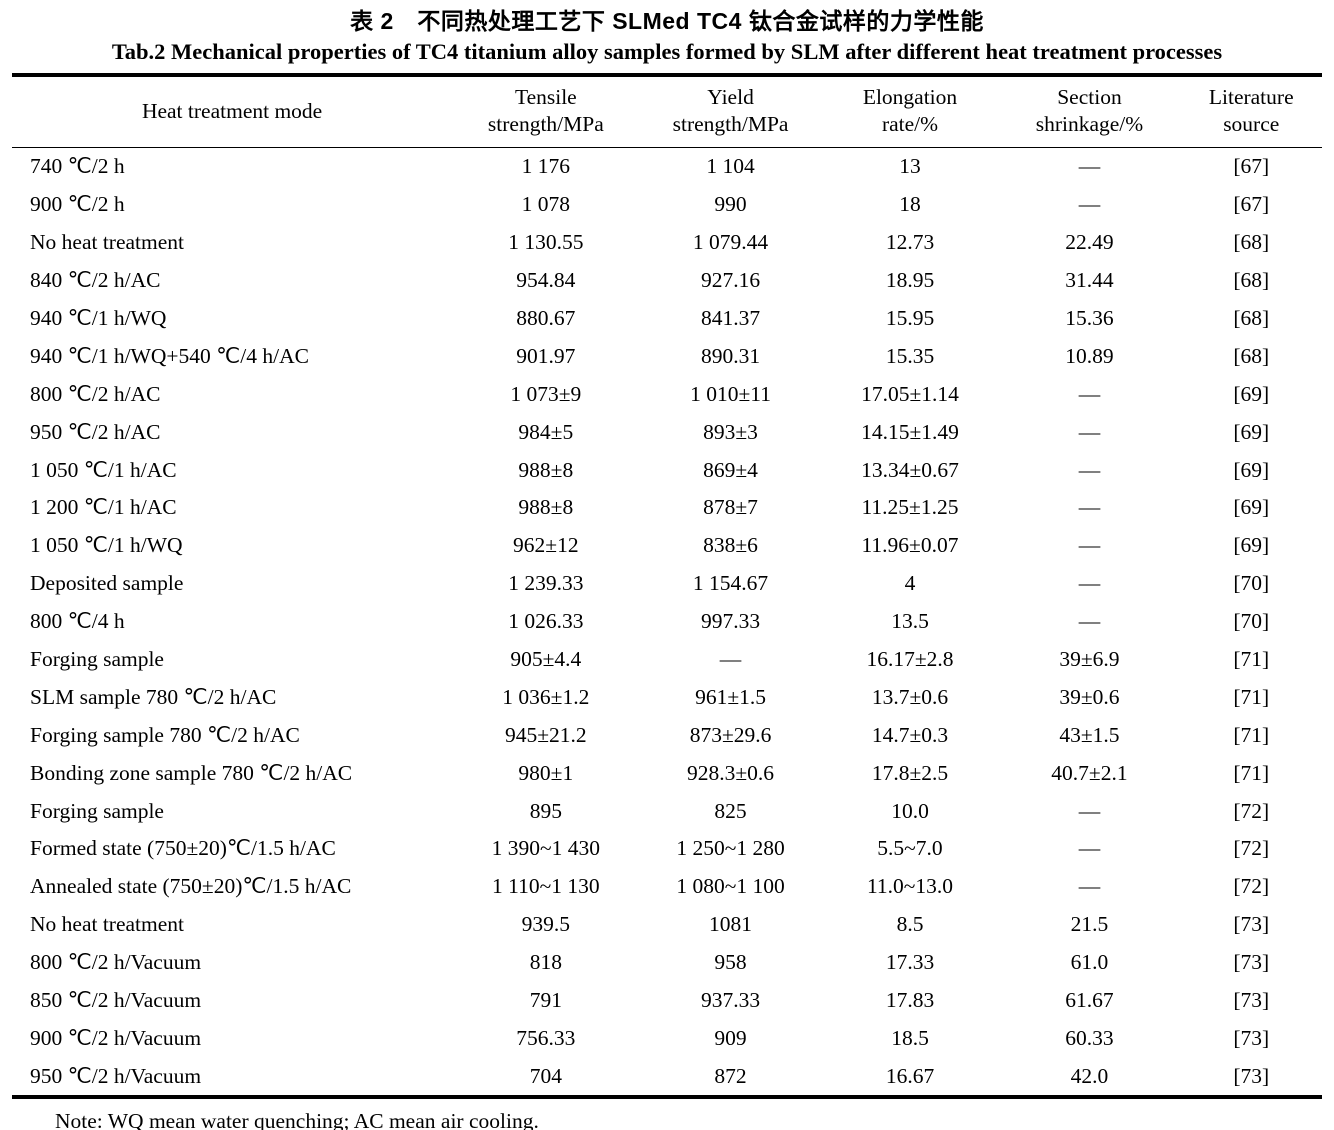 The image size is (1334, 1130). I want to click on cell-section-shrinkage: 21.5, so click(1089, 924).